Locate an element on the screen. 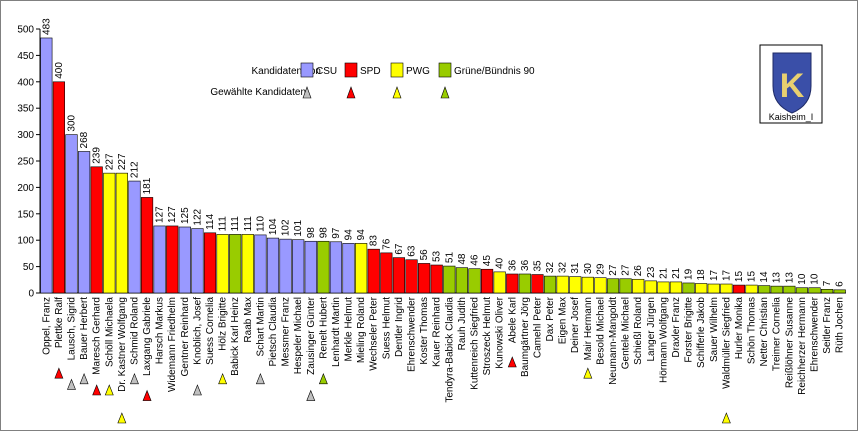 This screenshot has height=435, width=858. candidate-label: Seitler Franz is located at coordinates (827, 325).